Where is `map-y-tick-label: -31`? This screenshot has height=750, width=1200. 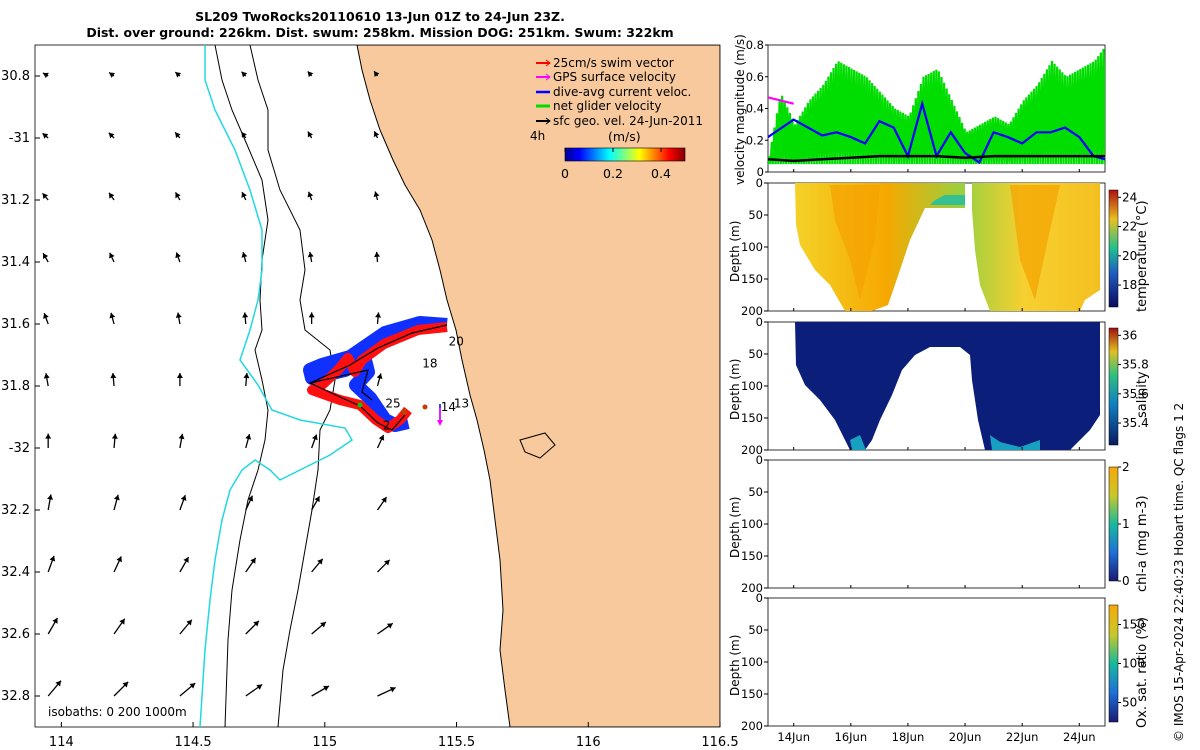
map-y-tick-label: -31 is located at coordinates (19, 138).